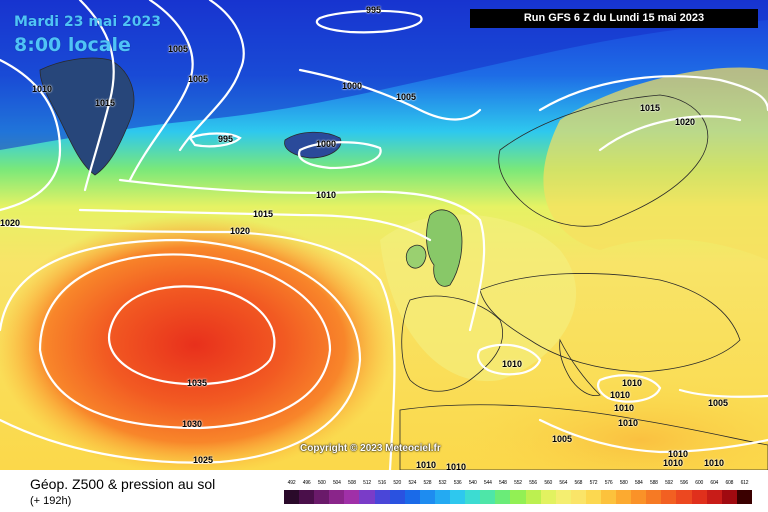 This screenshot has height=512, width=768. I want to click on isobar-label-1010-atlantic: 1010, so click(326, 195).